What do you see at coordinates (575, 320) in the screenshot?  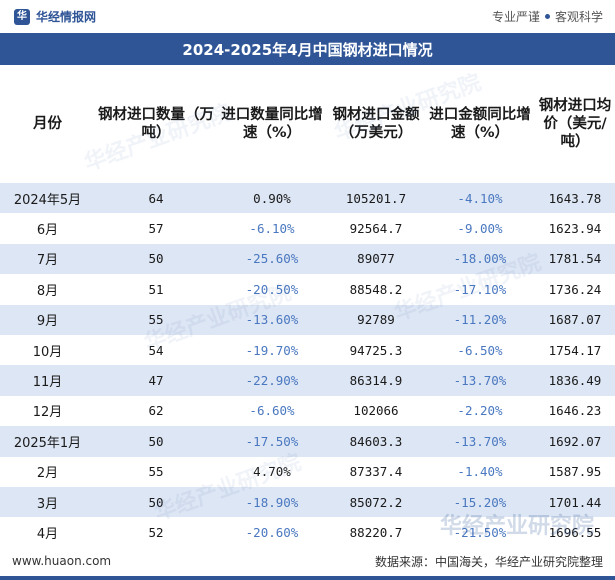 I see `cell-price: 1687.07` at bounding box center [575, 320].